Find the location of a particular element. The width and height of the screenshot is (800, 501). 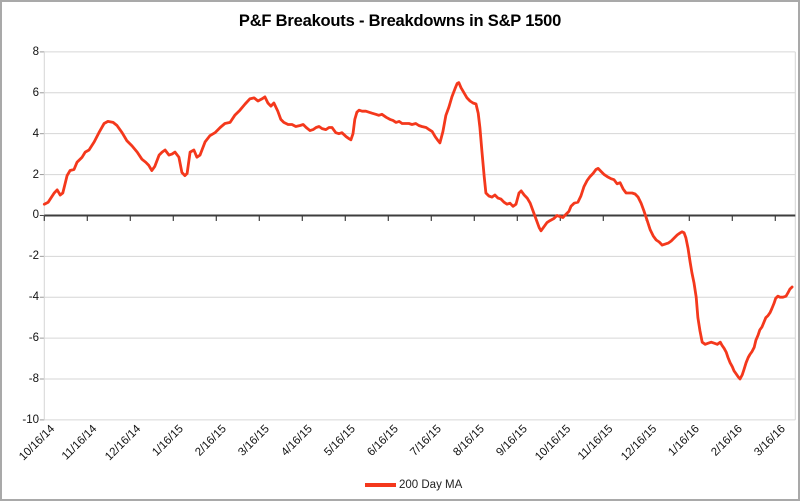

y-axis-label: 2 is located at coordinates (35, 174).